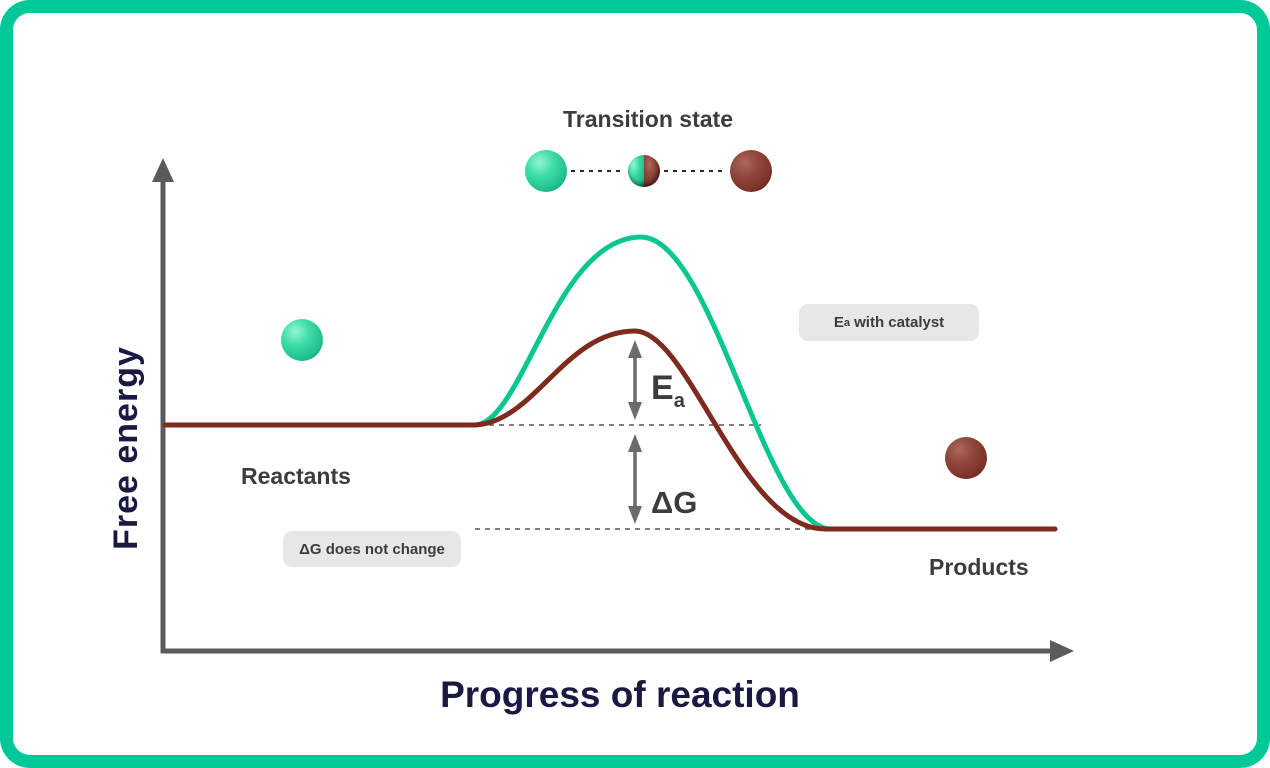 The width and height of the screenshot is (1270, 768). Describe the element at coordinates (897, 322) in the screenshot. I see `badge-ea-text: with catalyst` at that location.